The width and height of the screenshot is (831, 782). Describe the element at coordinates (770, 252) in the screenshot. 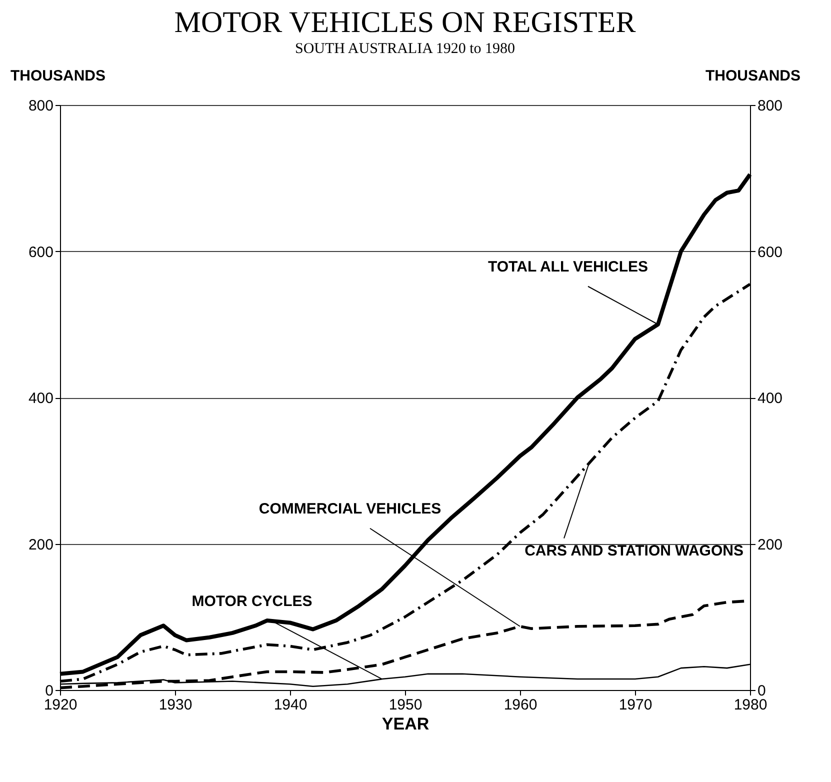

I see `y2-tick-label: 600` at that location.